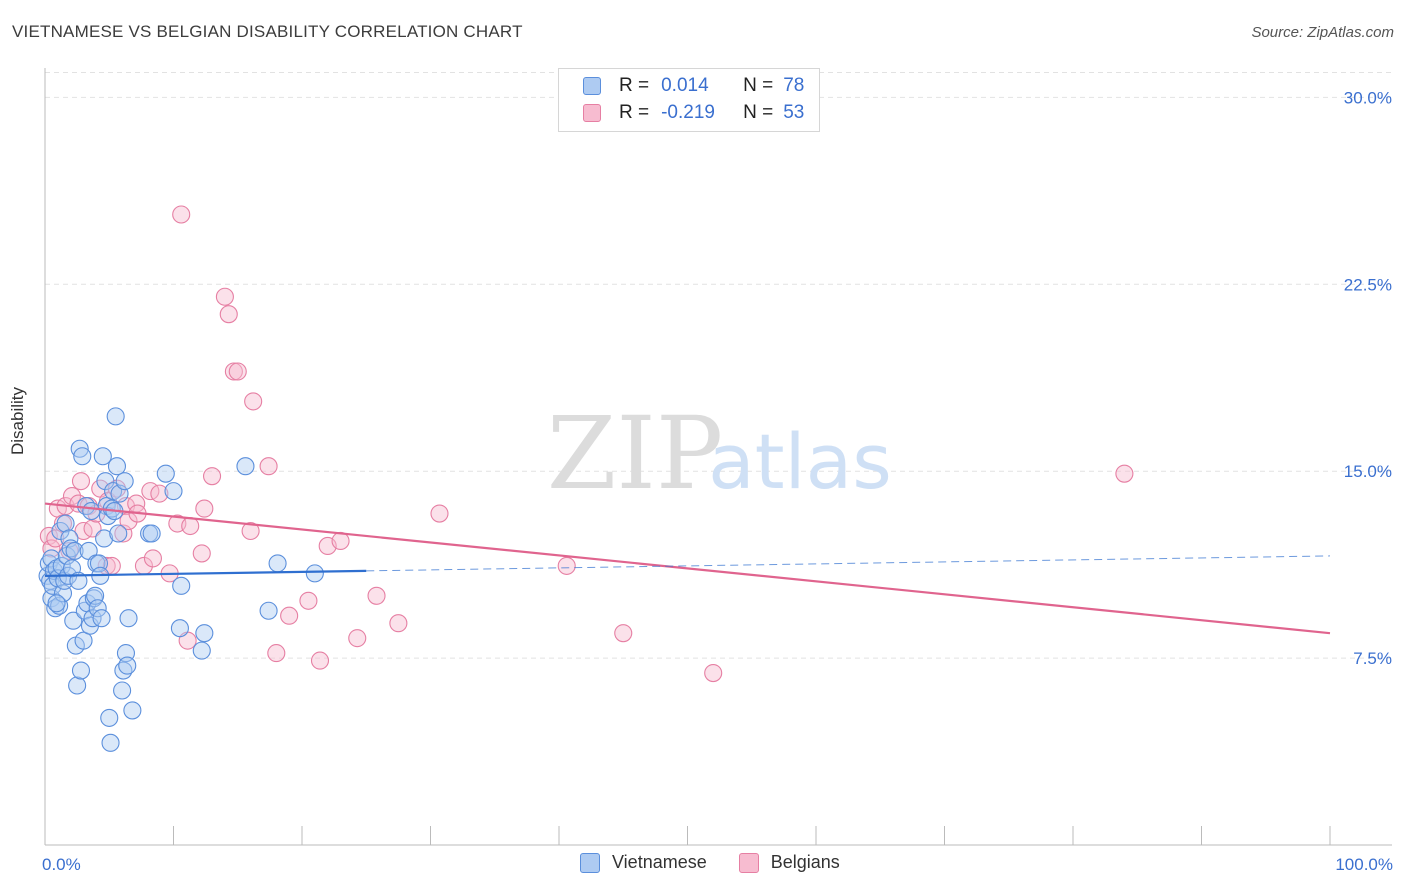 The image size is (1406, 892). I want to click on stats-row-belgians: R = -0.219 N = 53, so click(693, 113).